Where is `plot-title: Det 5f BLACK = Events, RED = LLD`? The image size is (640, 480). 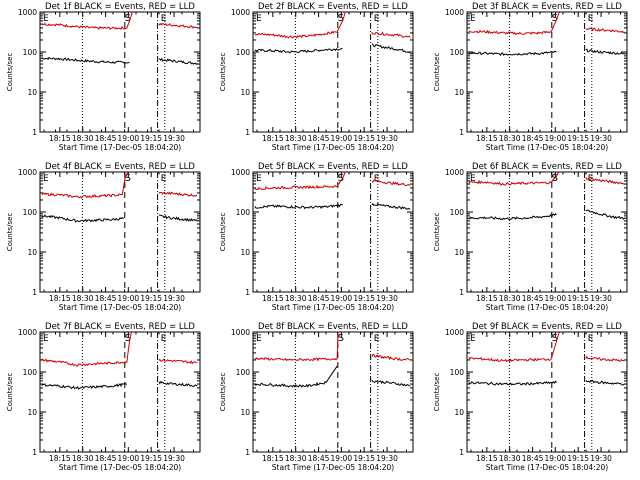
plot-title: Det 5f BLACK = Events, RED = LLD is located at coordinates (333, 167).